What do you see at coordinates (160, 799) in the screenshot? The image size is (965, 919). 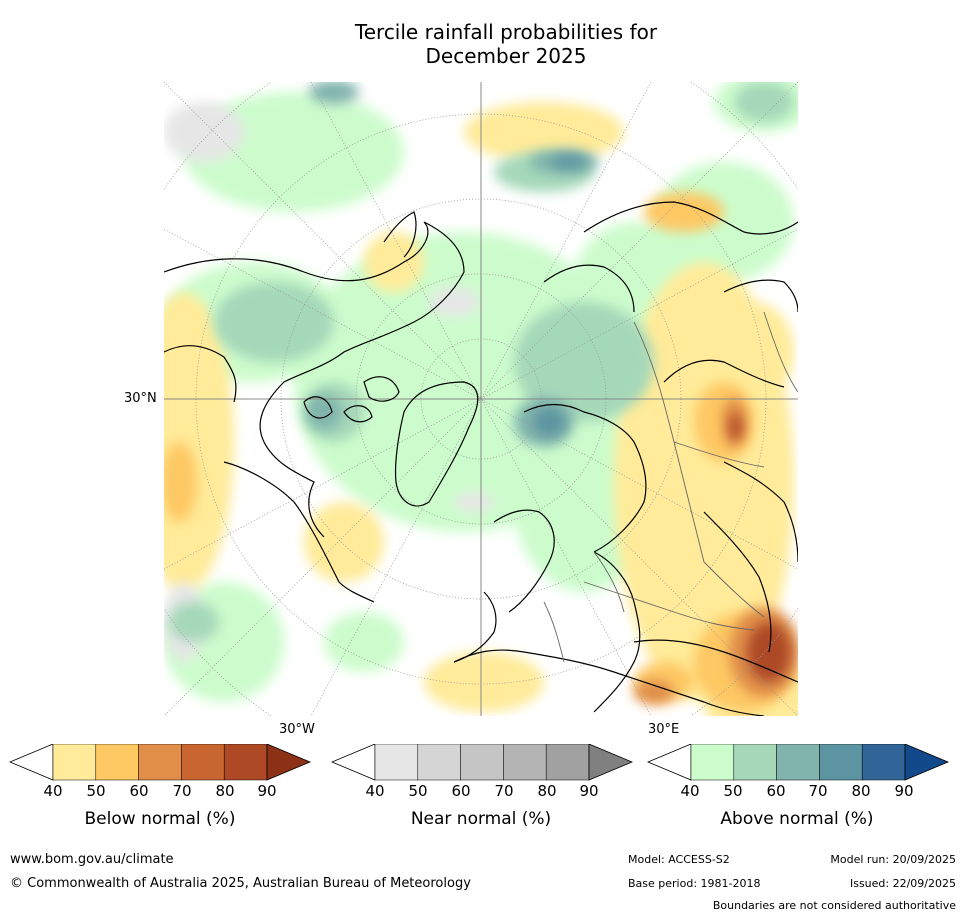 I see `colorbar-below-normal: 40 50 60 70 80 90 Below normal (%)` at bounding box center [160, 799].